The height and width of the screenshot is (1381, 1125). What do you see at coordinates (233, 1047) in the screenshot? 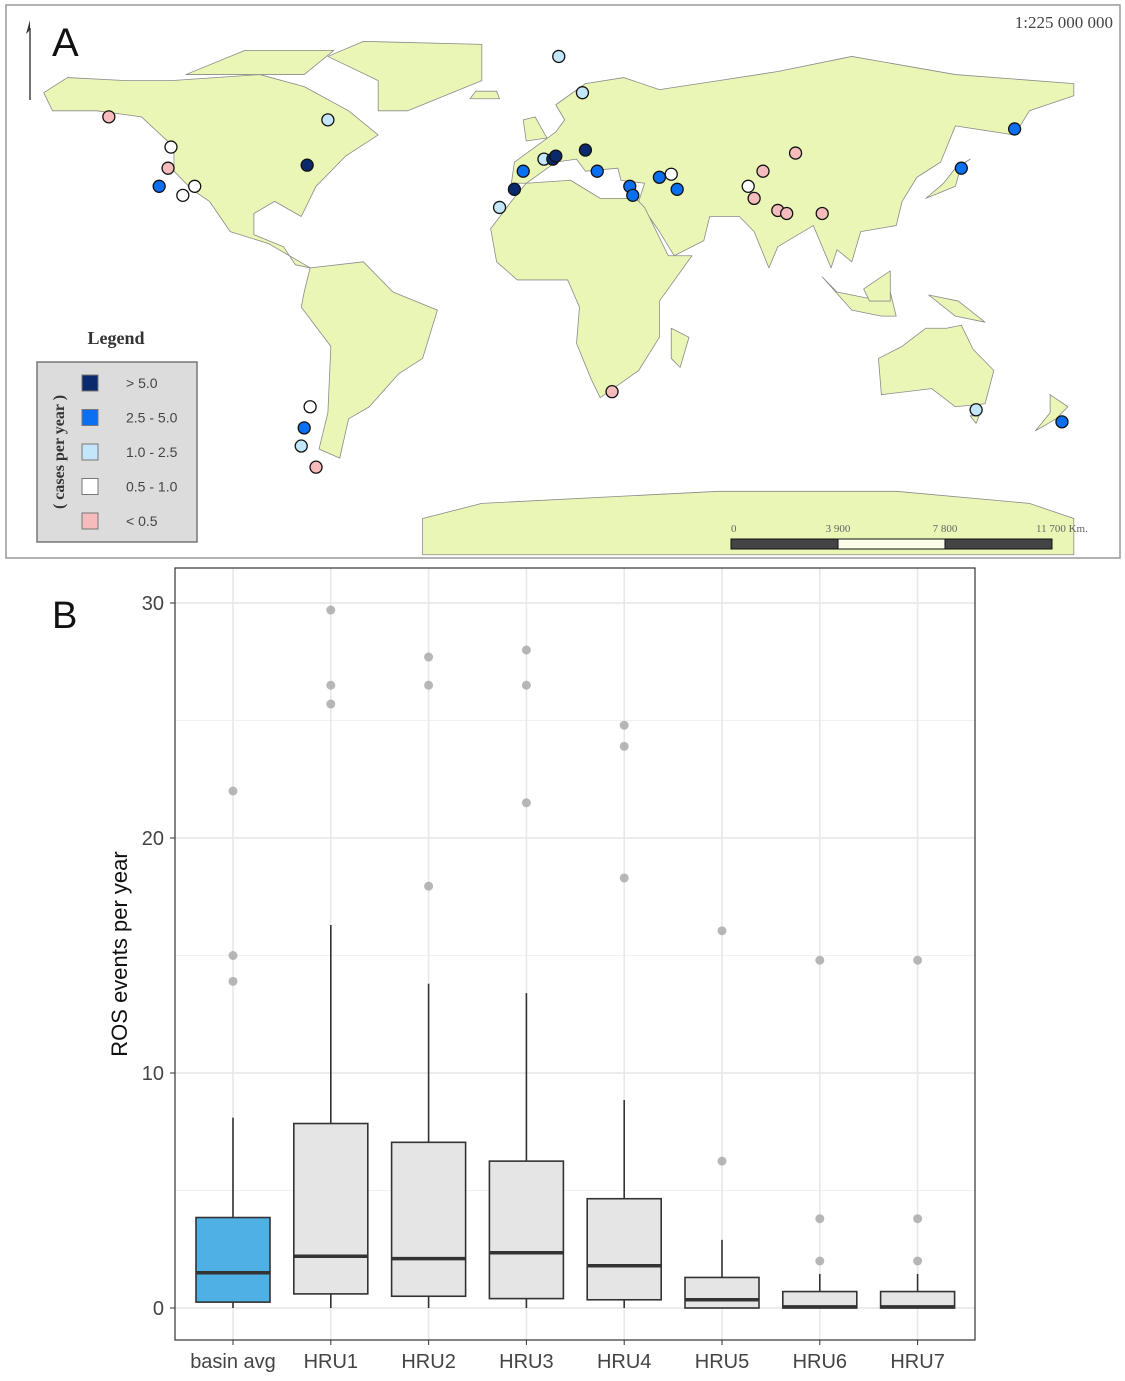
I see `box-basin-avg` at bounding box center [233, 1047].